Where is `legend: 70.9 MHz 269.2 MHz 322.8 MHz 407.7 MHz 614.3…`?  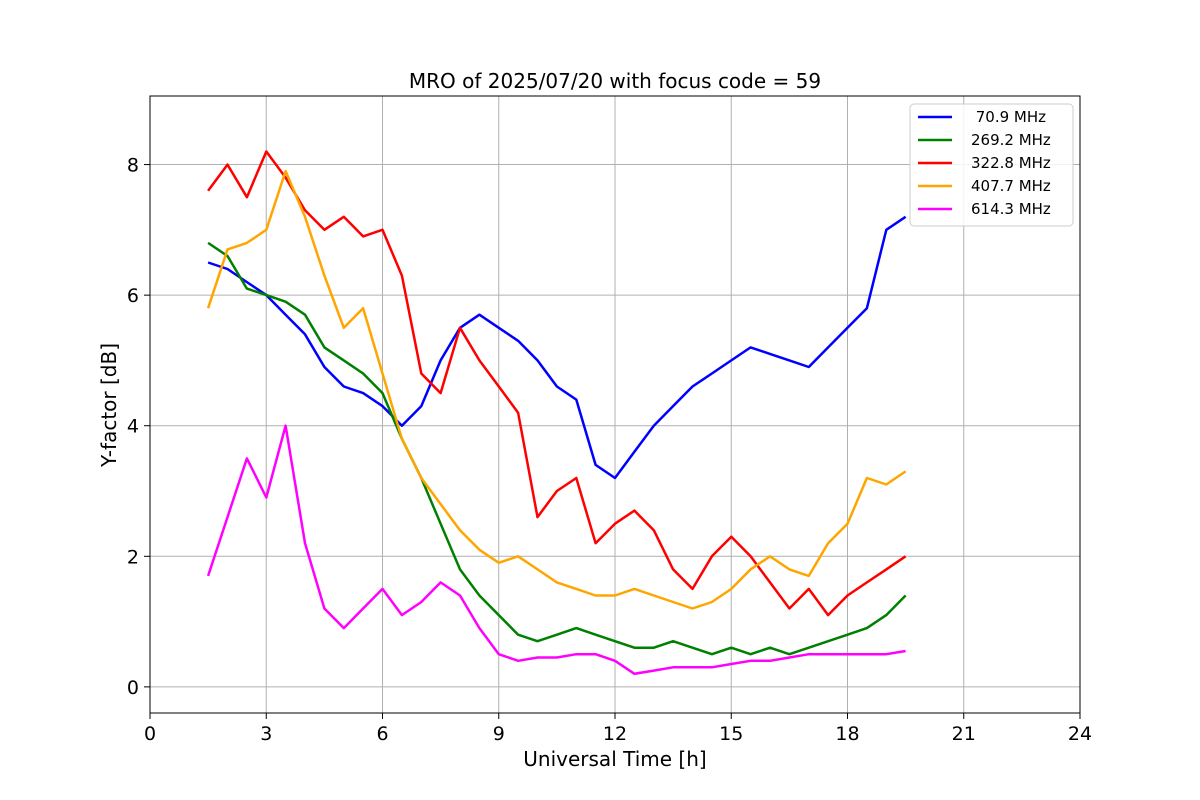
legend: 70.9 MHz 269.2 MHz 322.8 MHz 407.7 MHz 614.3… is located at coordinates (991, 165).